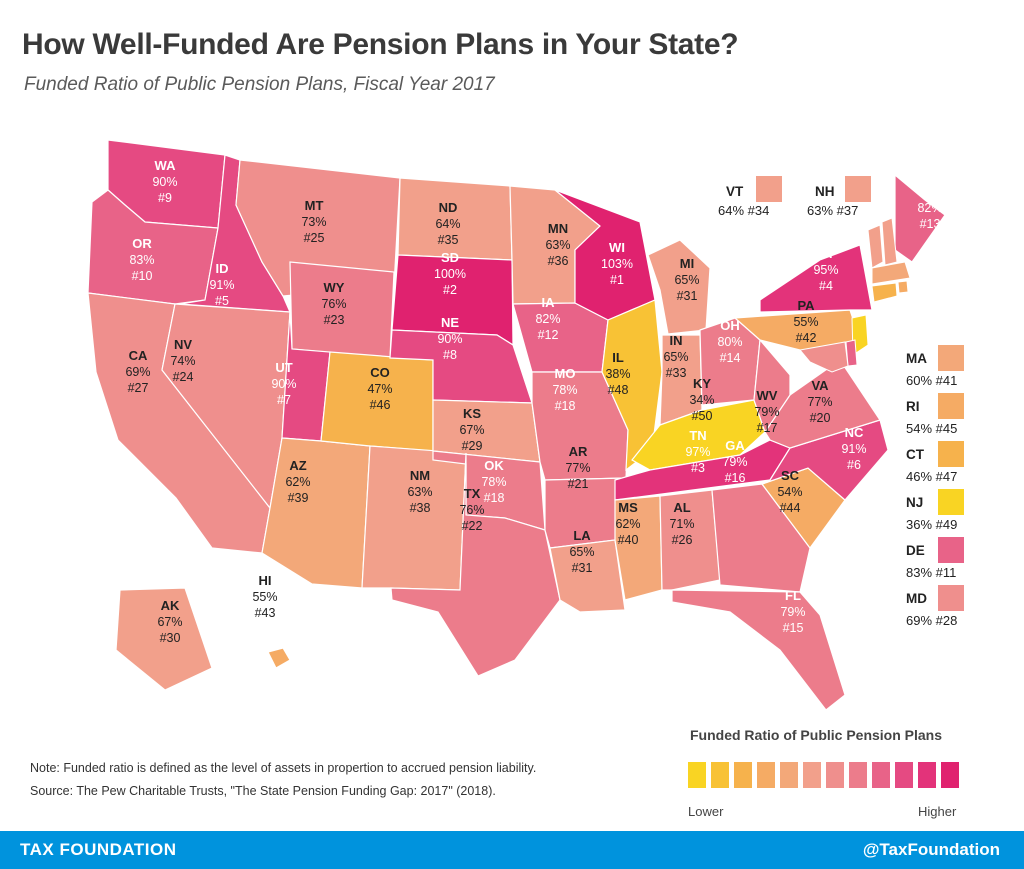 The image size is (1024, 869). Describe the element at coordinates (617, 247) in the screenshot. I see `state-abbr: WI` at that location.